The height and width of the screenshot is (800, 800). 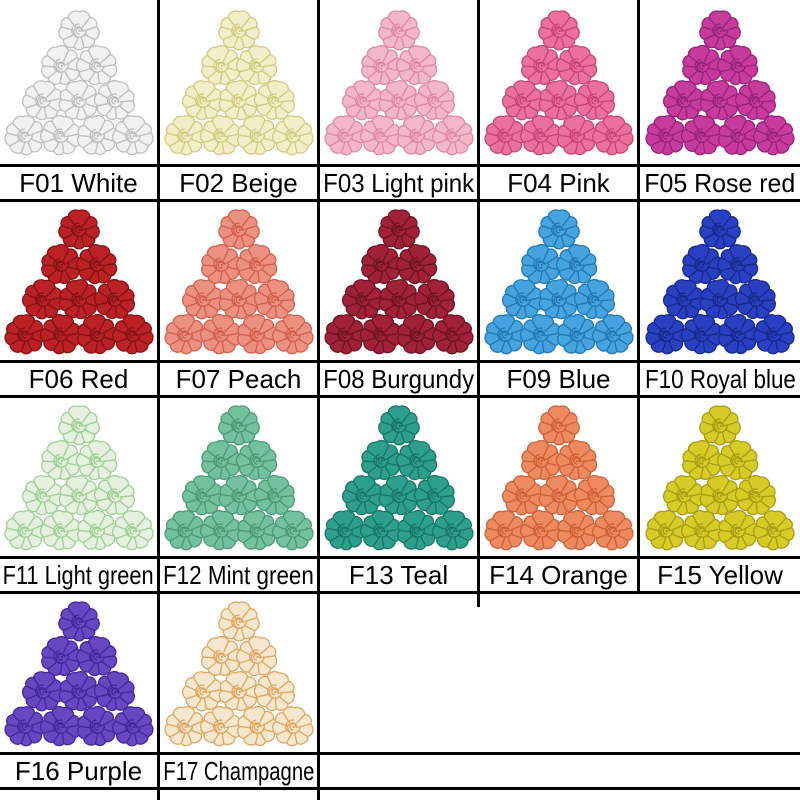 I want to click on swatch-label-text: F08 Burgundy, so click(x=398, y=379).